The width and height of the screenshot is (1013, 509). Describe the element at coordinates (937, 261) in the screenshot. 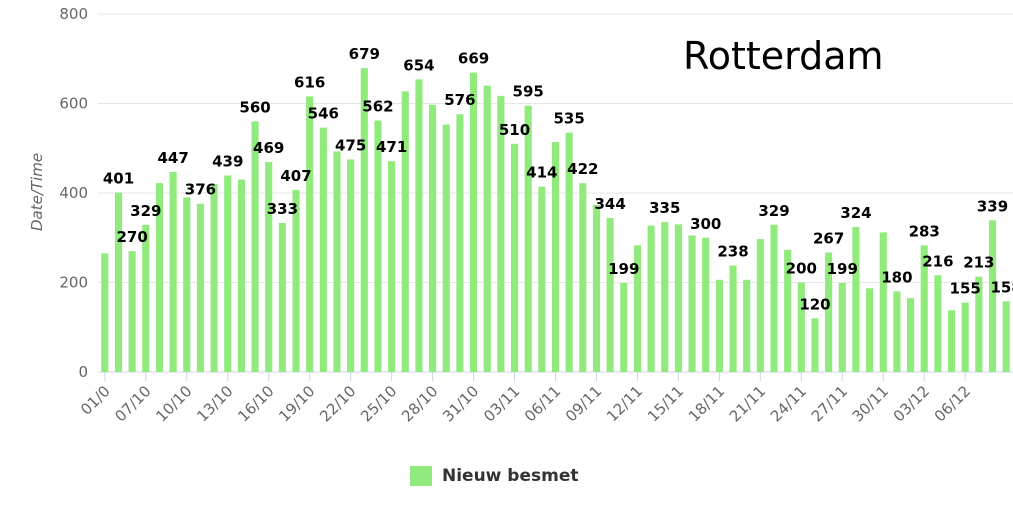

I see `data-label: 216` at that location.